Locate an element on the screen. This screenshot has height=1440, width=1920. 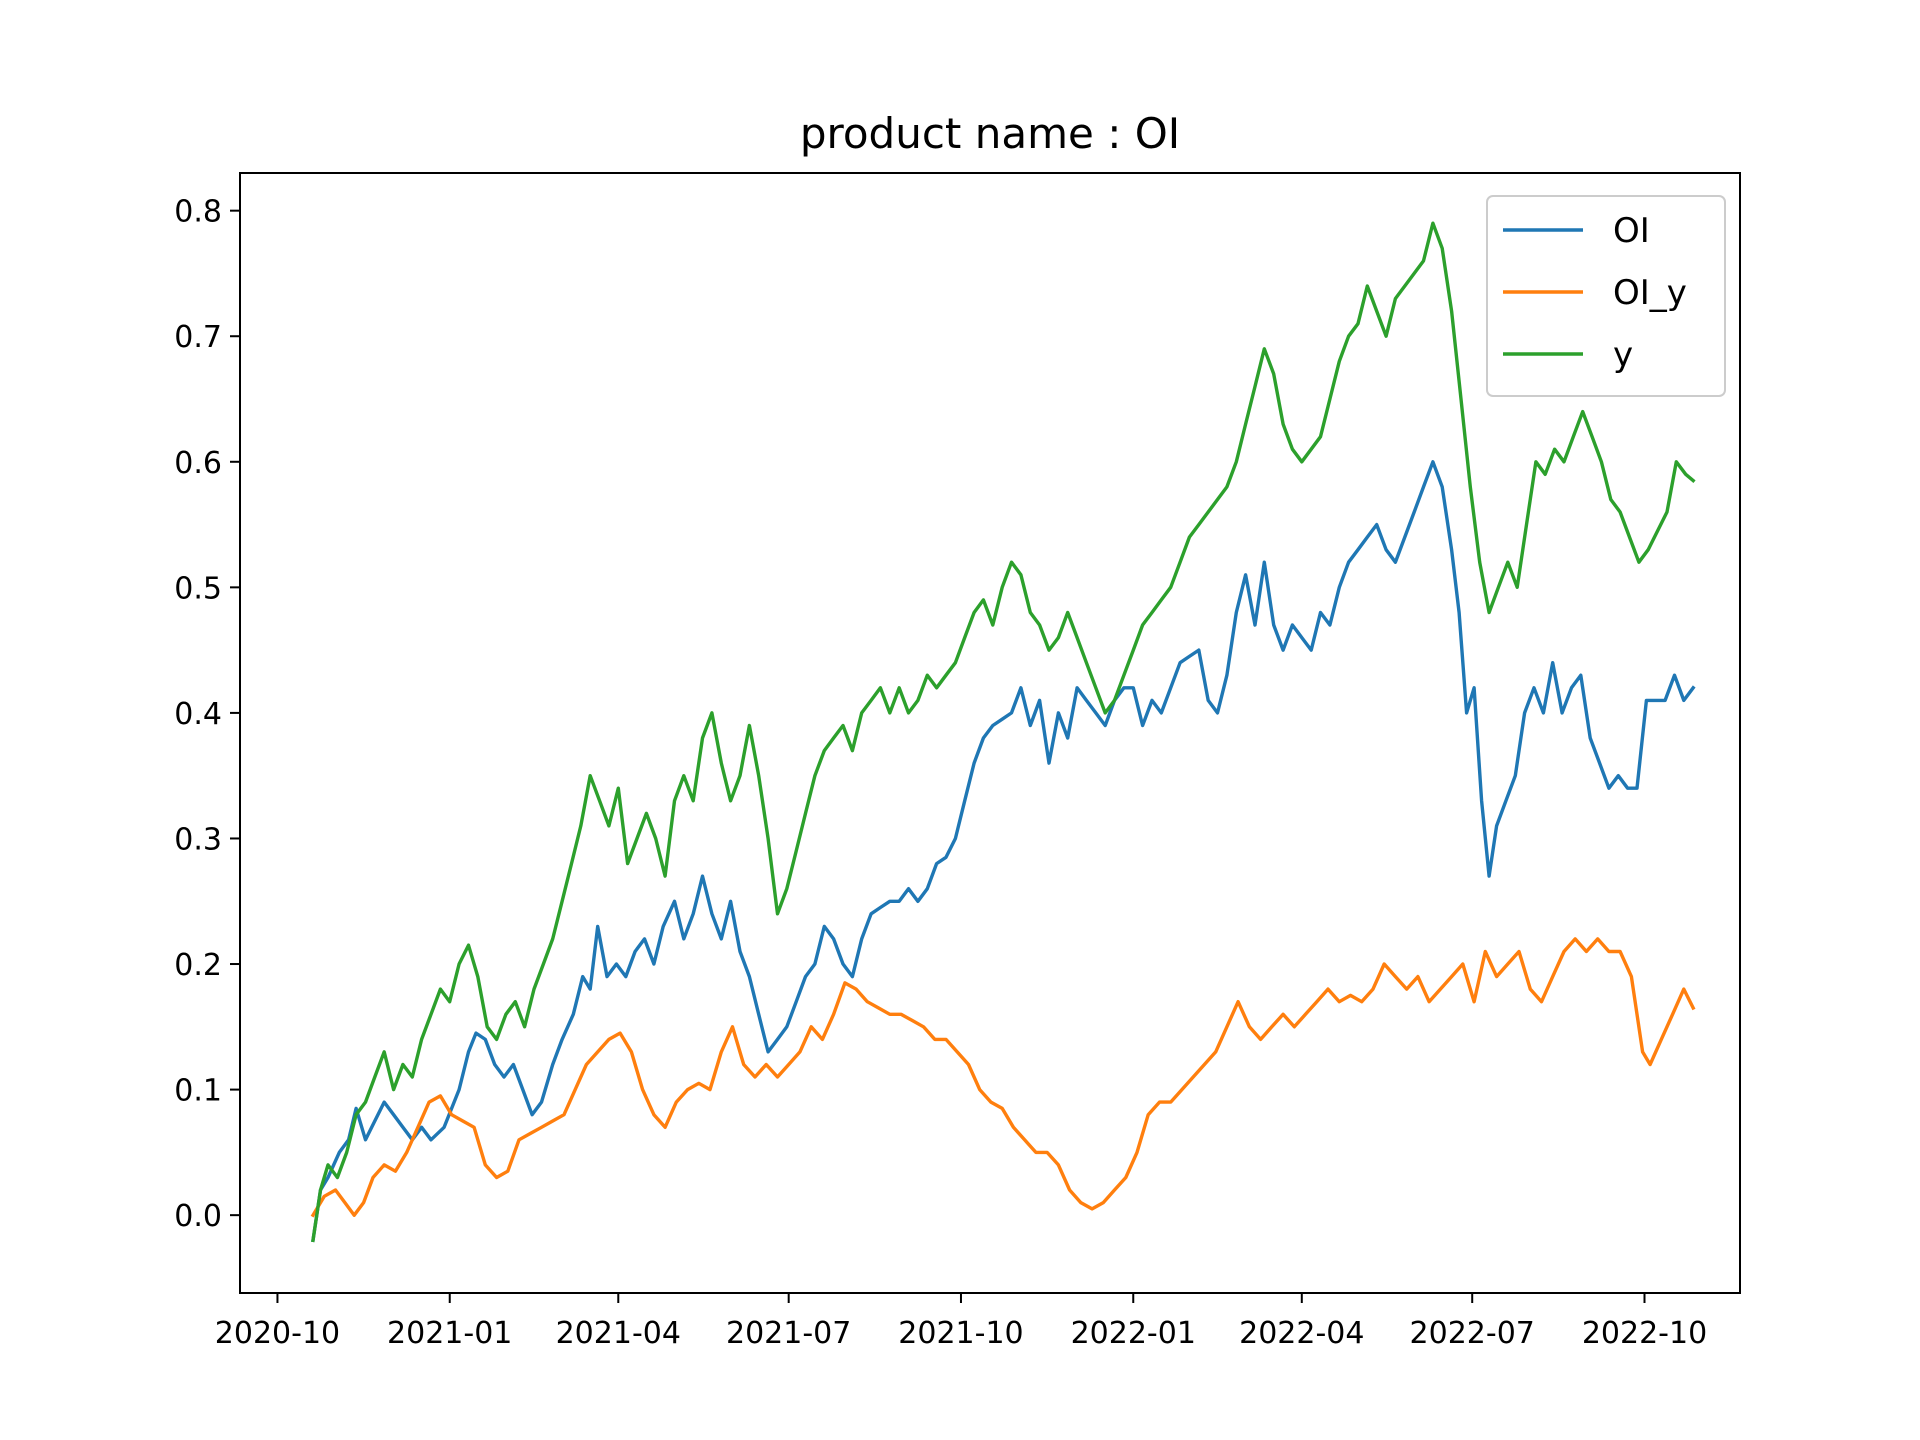
y-tick-label: 0.4 is located at coordinates (198, 714).